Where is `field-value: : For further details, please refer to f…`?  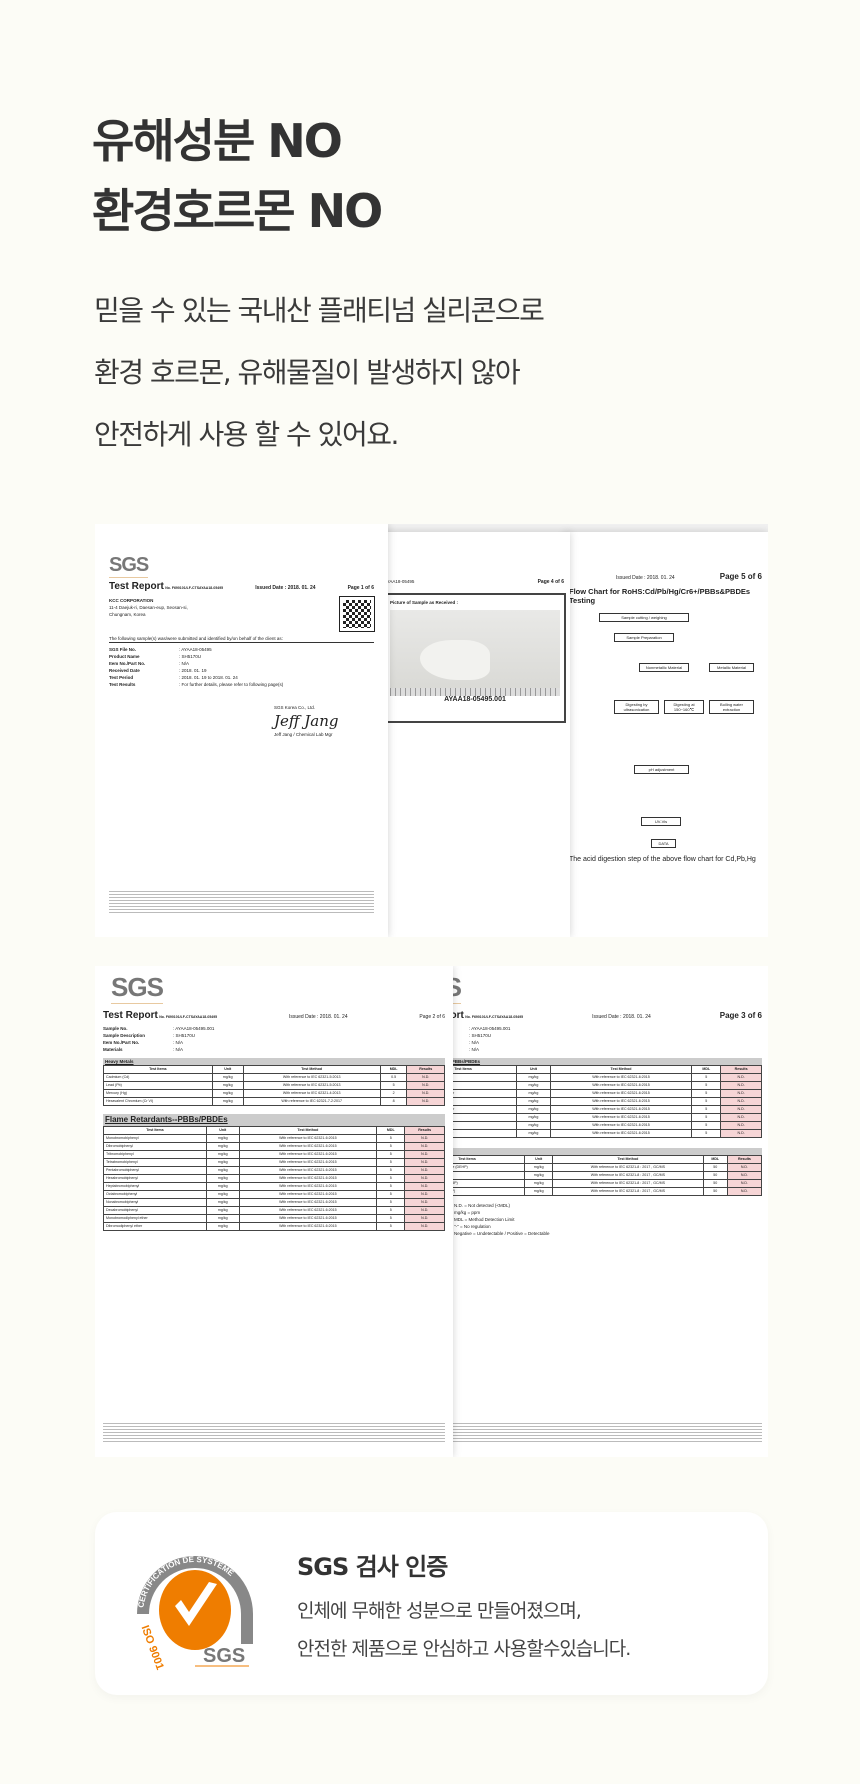
field-value: : For further details, please refer to f… is located at coordinates (231, 684).